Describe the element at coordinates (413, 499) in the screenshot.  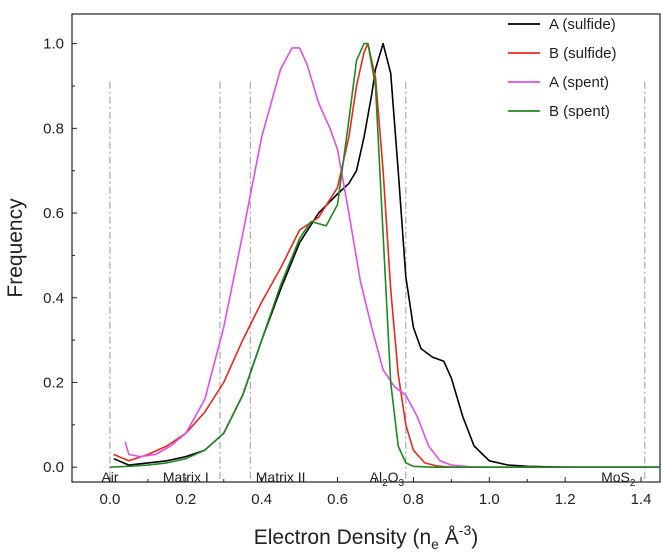
I see `x-tick-label-4: 0.8` at that location.